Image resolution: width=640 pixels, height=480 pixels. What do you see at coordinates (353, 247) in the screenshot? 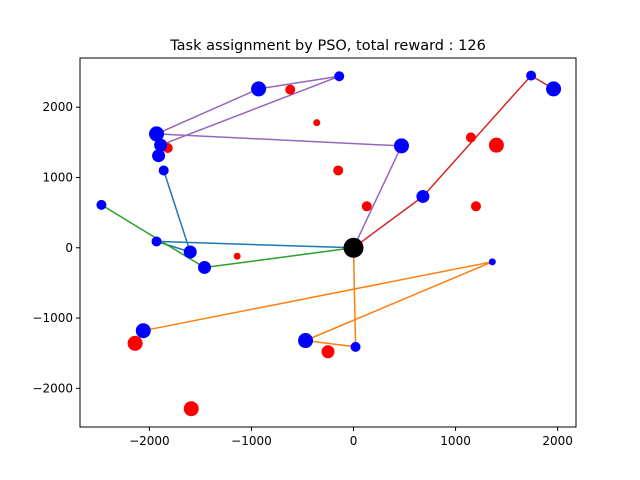
I see `depot-point` at bounding box center [353, 247].